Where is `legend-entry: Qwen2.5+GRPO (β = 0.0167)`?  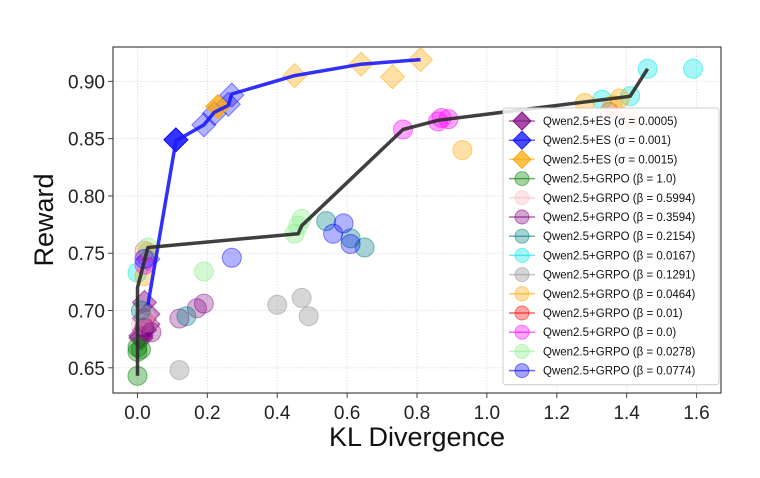 legend-entry: Qwen2.5+GRPO (β = 0.0167) is located at coordinates (602, 255).